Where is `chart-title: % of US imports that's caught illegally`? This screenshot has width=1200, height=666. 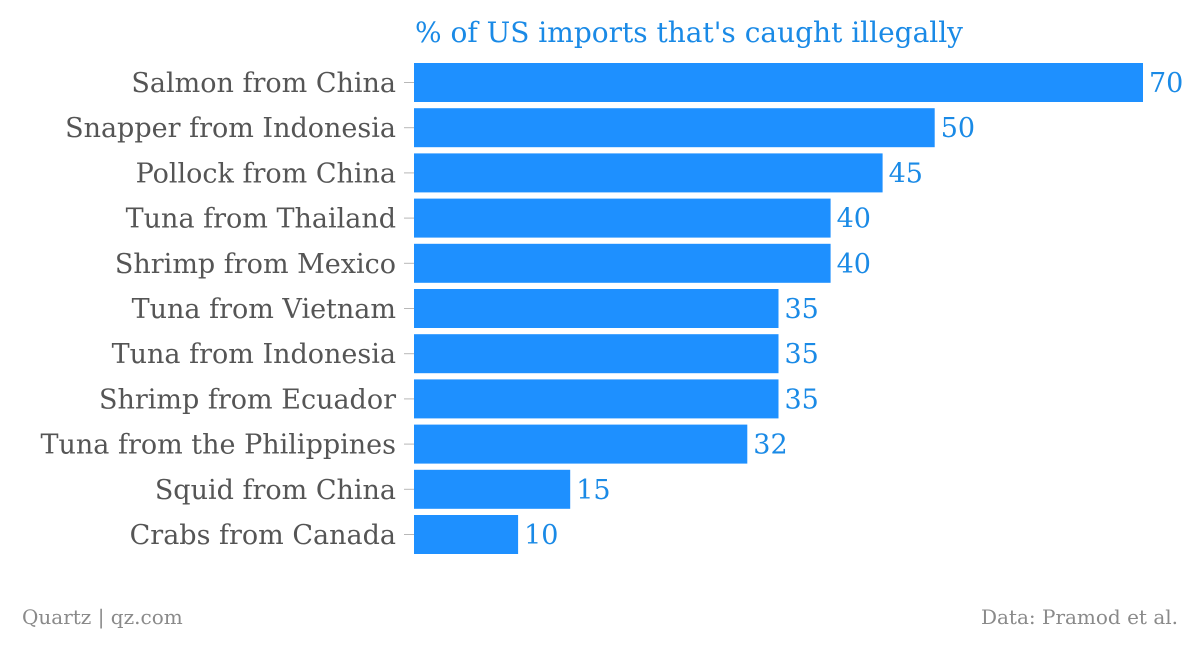 chart-title: % of US imports that's caught illegally is located at coordinates (689, 32).